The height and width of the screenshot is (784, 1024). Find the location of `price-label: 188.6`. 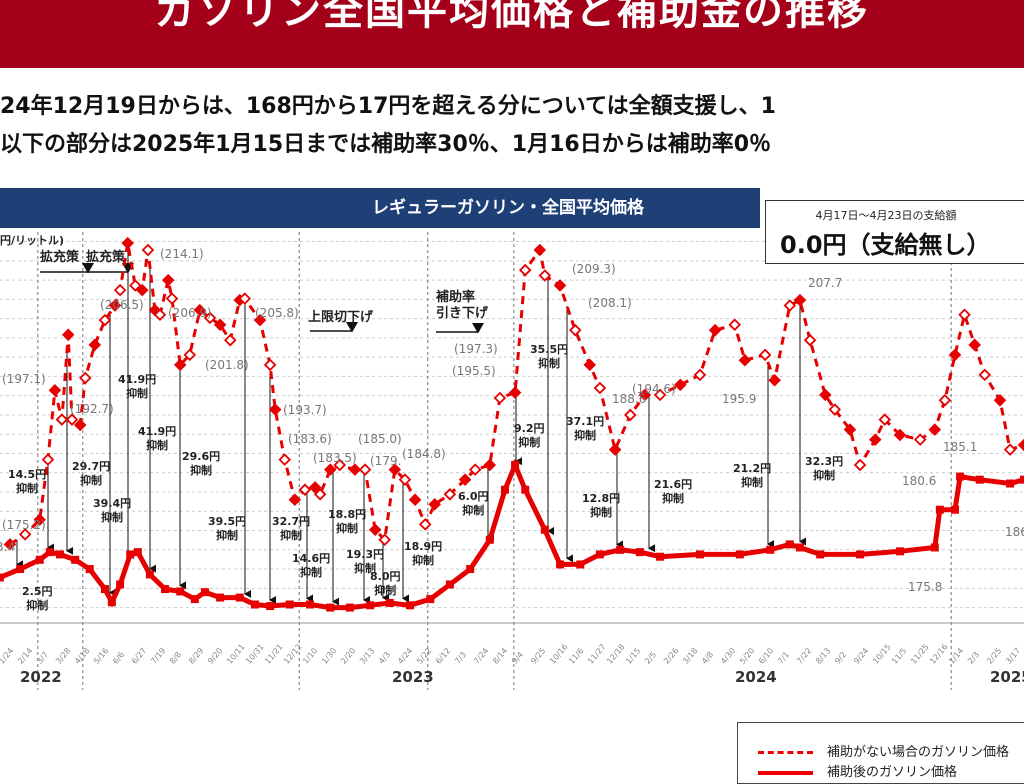

price-label: 188.6 is located at coordinates (629, 399).